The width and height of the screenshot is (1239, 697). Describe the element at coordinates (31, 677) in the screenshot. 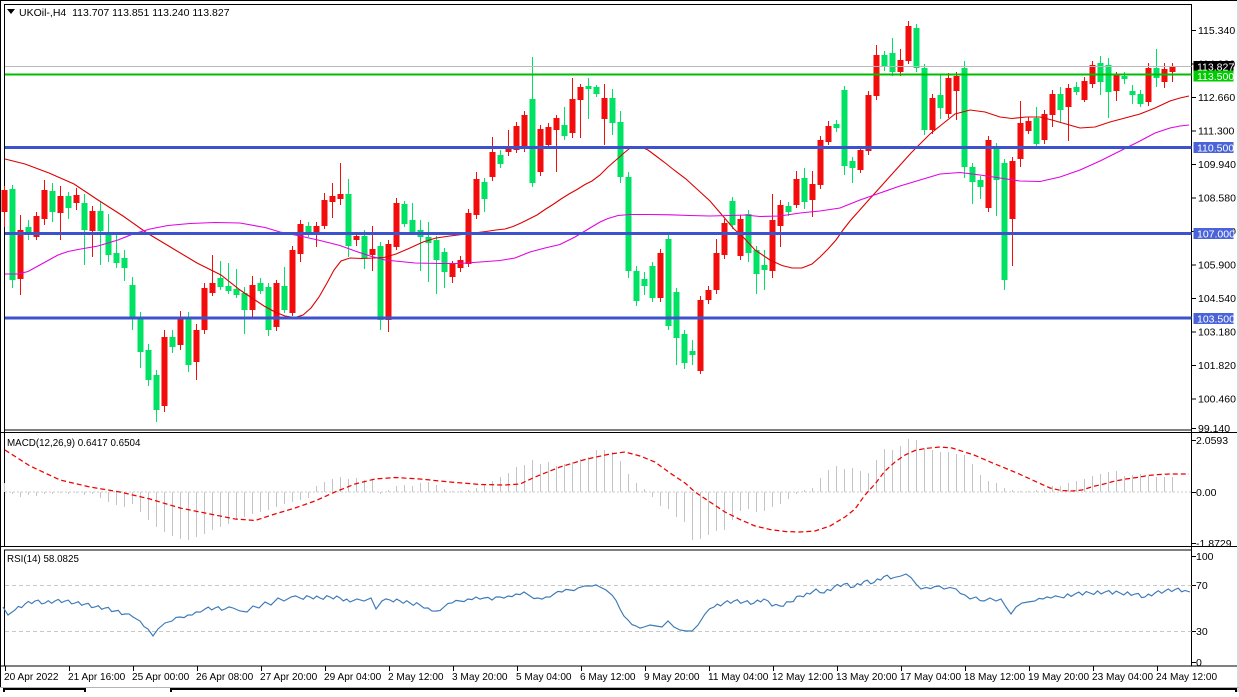

I see `svg-text: 20 Apr 2022` at that location.